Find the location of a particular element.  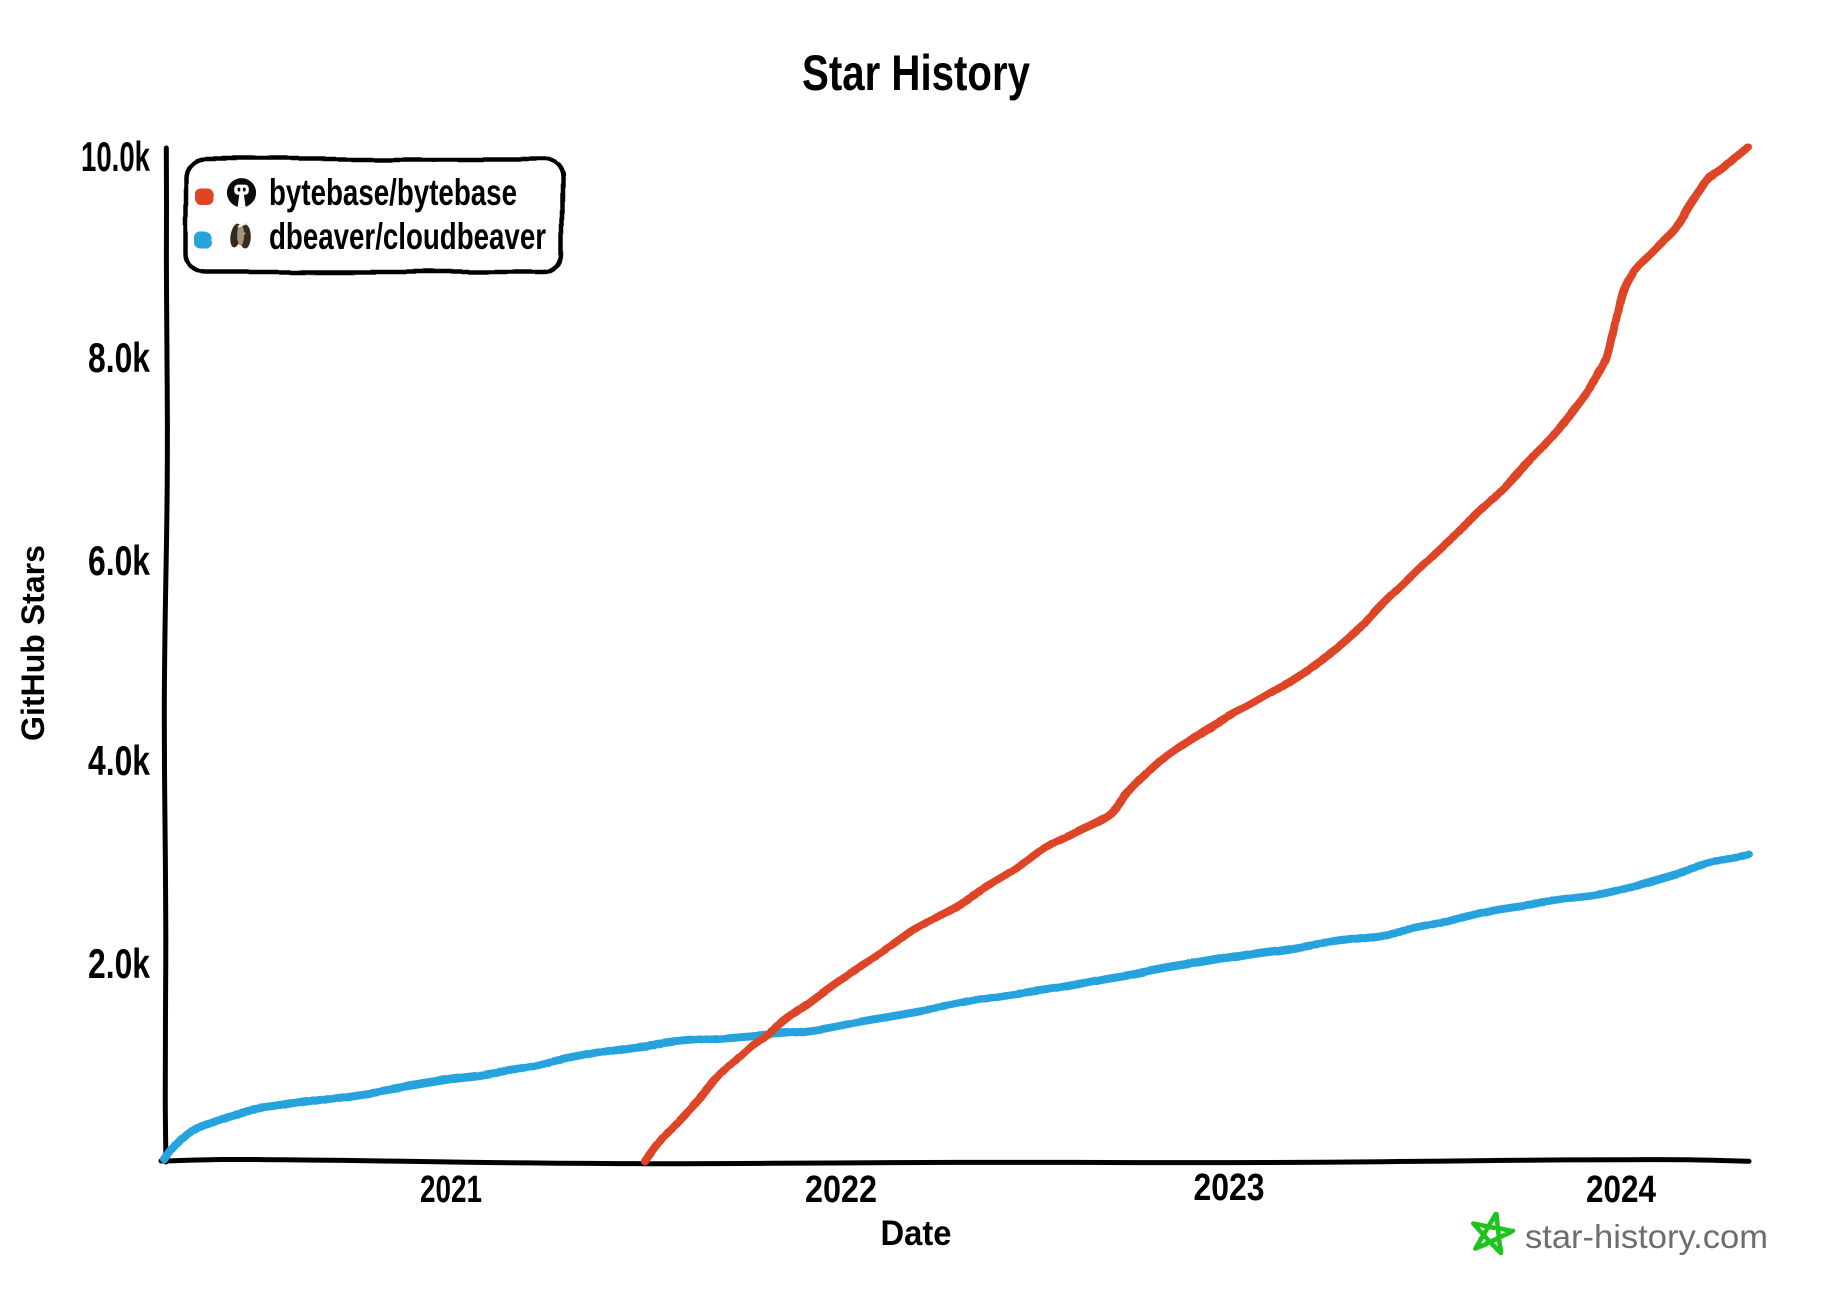

svg-text: 2022 is located at coordinates (841, 1190).